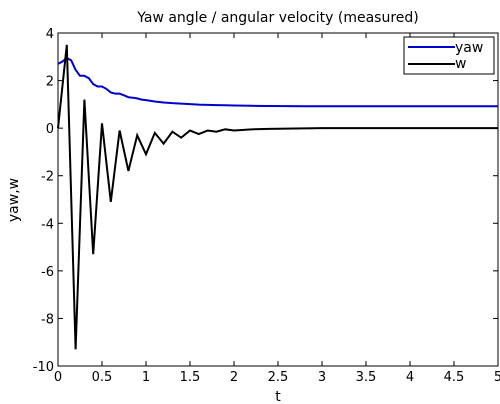  What do you see at coordinates (190, 377) in the screenshot?
I see `x-tick-label: 1.5` at bounding box center [190, 377].